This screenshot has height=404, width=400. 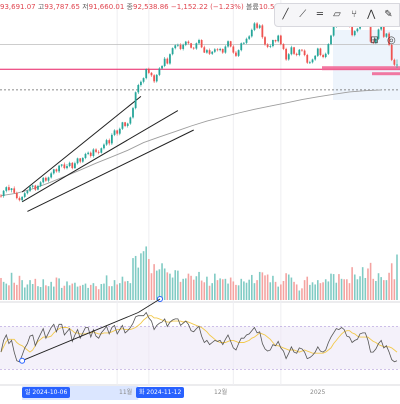 What do you see at coordinates (318, 392) in the screenshot?
I see `x-label-2025: 2025` at bounding box center [318, 392].